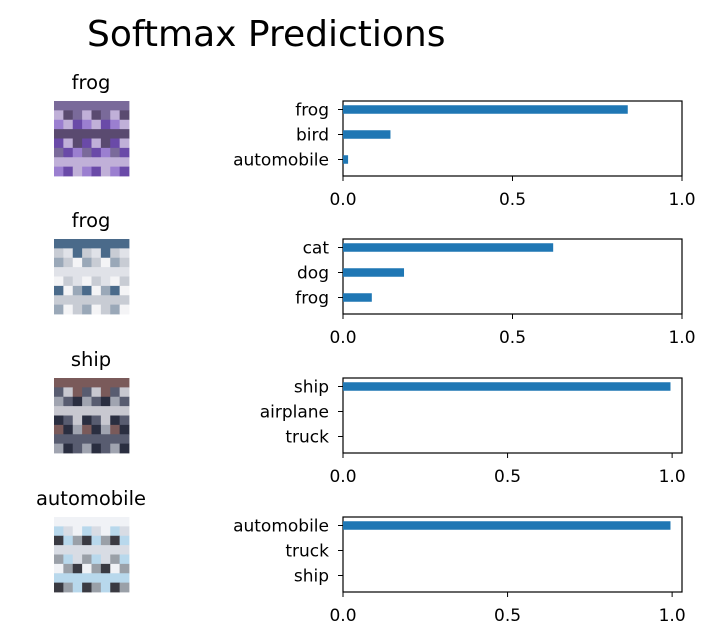  Describe the element at coordinates (367, 134) in the screenshot. I see `bar-bird` at that location.